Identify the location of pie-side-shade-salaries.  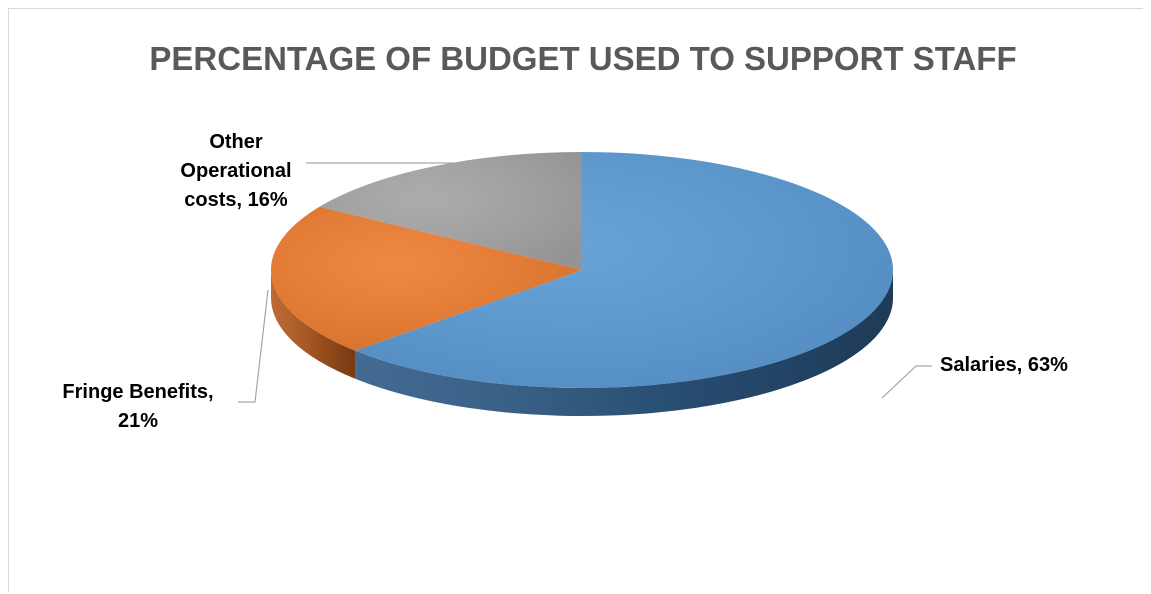
(624, 343).